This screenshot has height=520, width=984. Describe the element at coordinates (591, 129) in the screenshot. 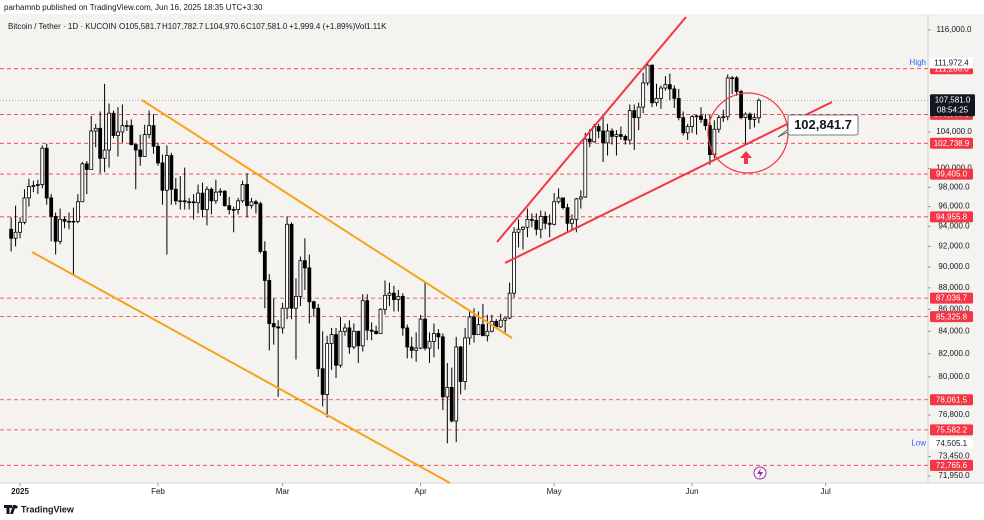

I see `trend-line` at that location.